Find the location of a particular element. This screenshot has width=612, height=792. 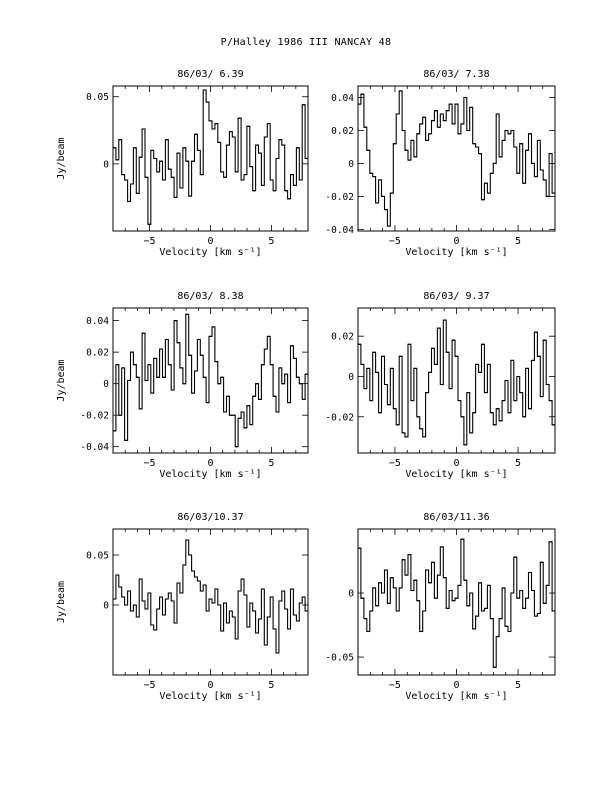

panel-title: 86/03/11.36 is located at coordinates (456, 517).